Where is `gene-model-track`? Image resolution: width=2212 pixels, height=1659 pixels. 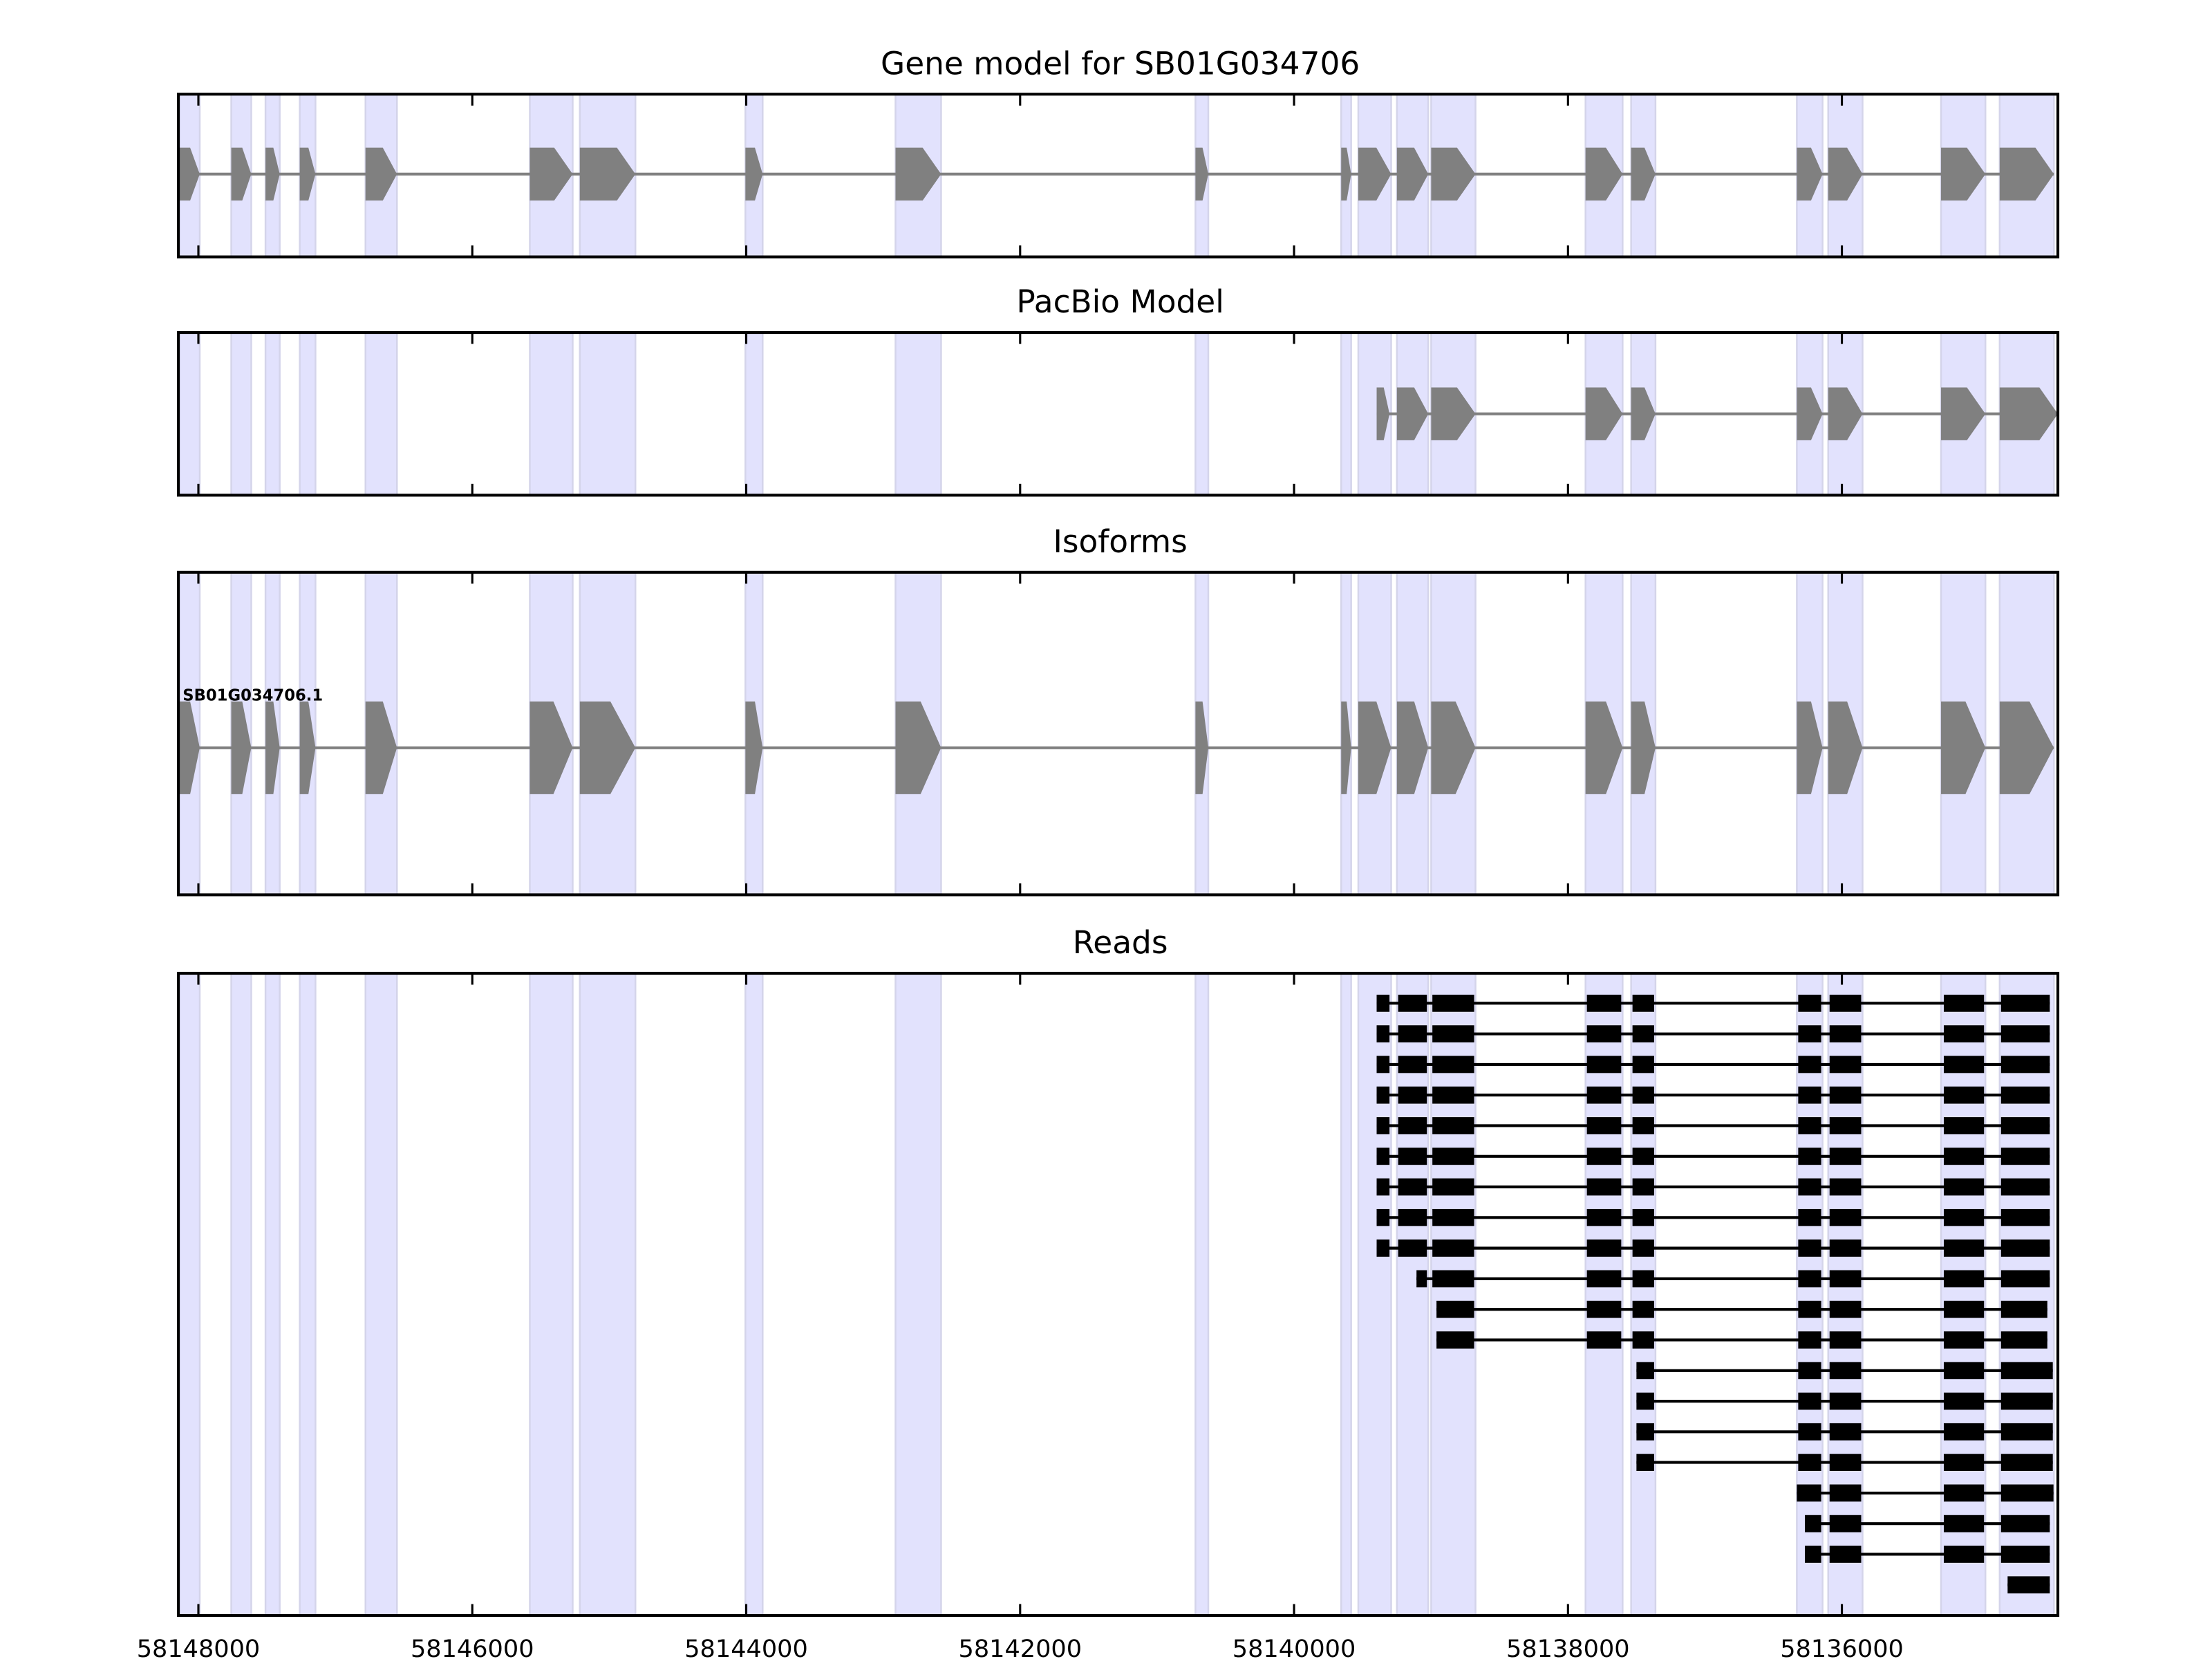
gene-model-track is located at coordinates (1116, 174).